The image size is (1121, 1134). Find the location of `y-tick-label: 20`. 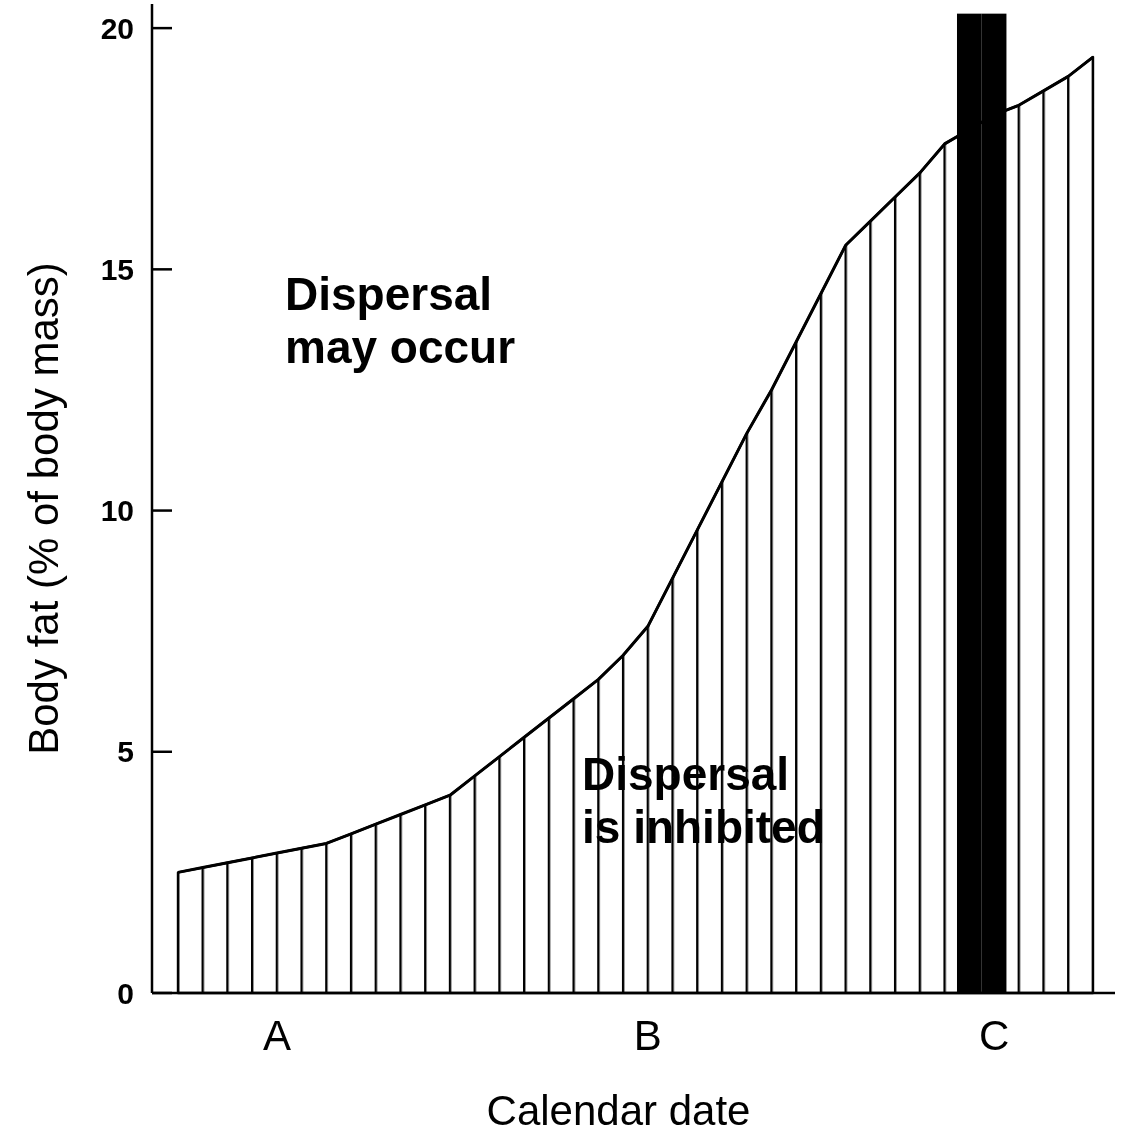

y-tick-label: 20 is located at coordinates (117, 28).